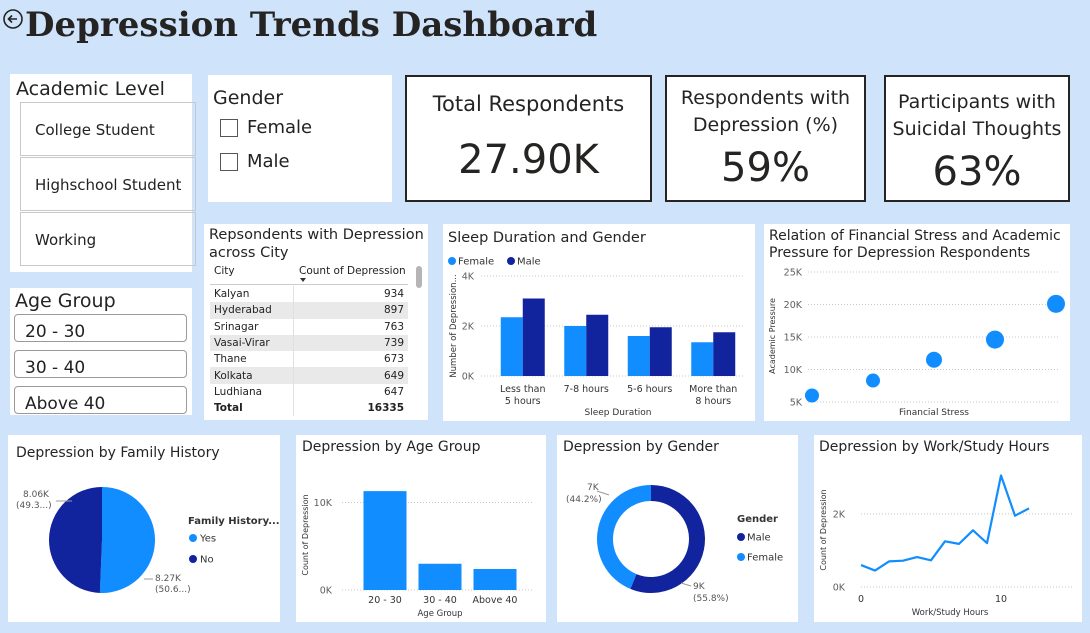 This screenshot has width=1090, height=633. I want to click on legend-marker-yes, so click(193, 538).